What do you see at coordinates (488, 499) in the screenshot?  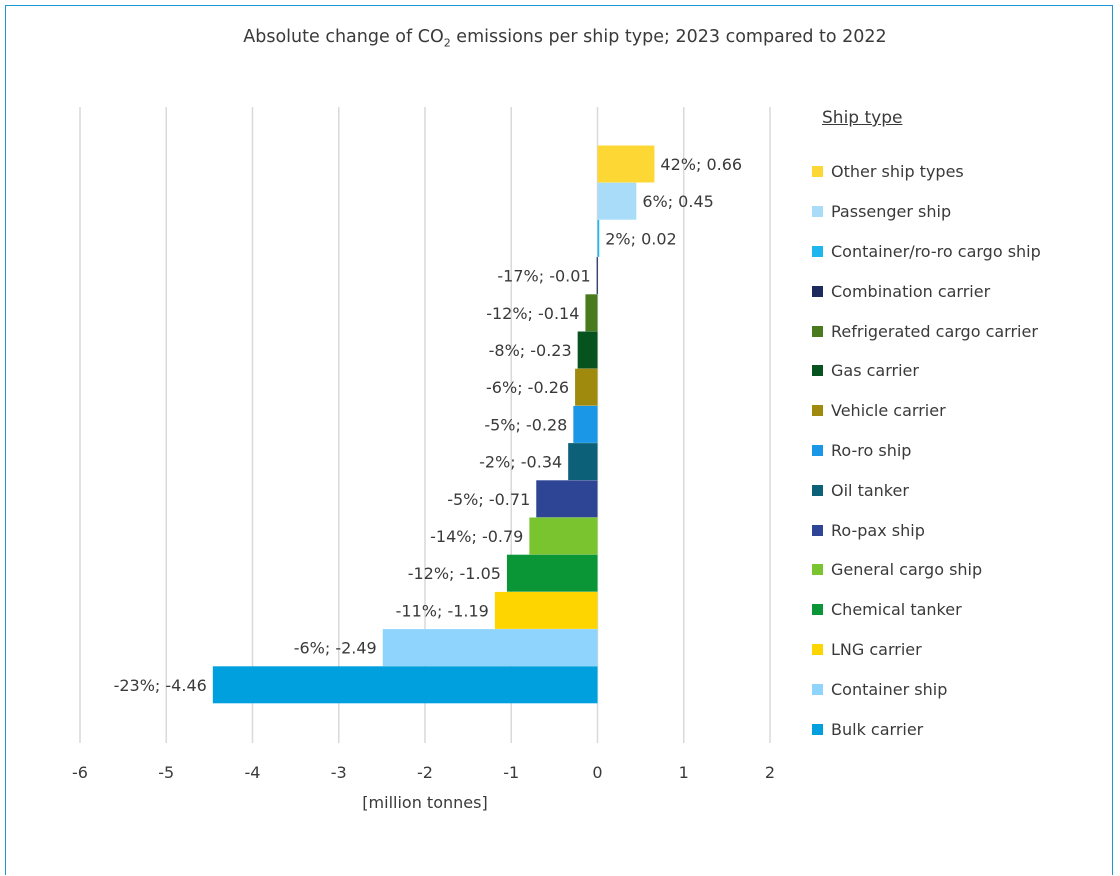 I see `bar-data-label: -5%; -0.71` at bounding box center [488, 499].